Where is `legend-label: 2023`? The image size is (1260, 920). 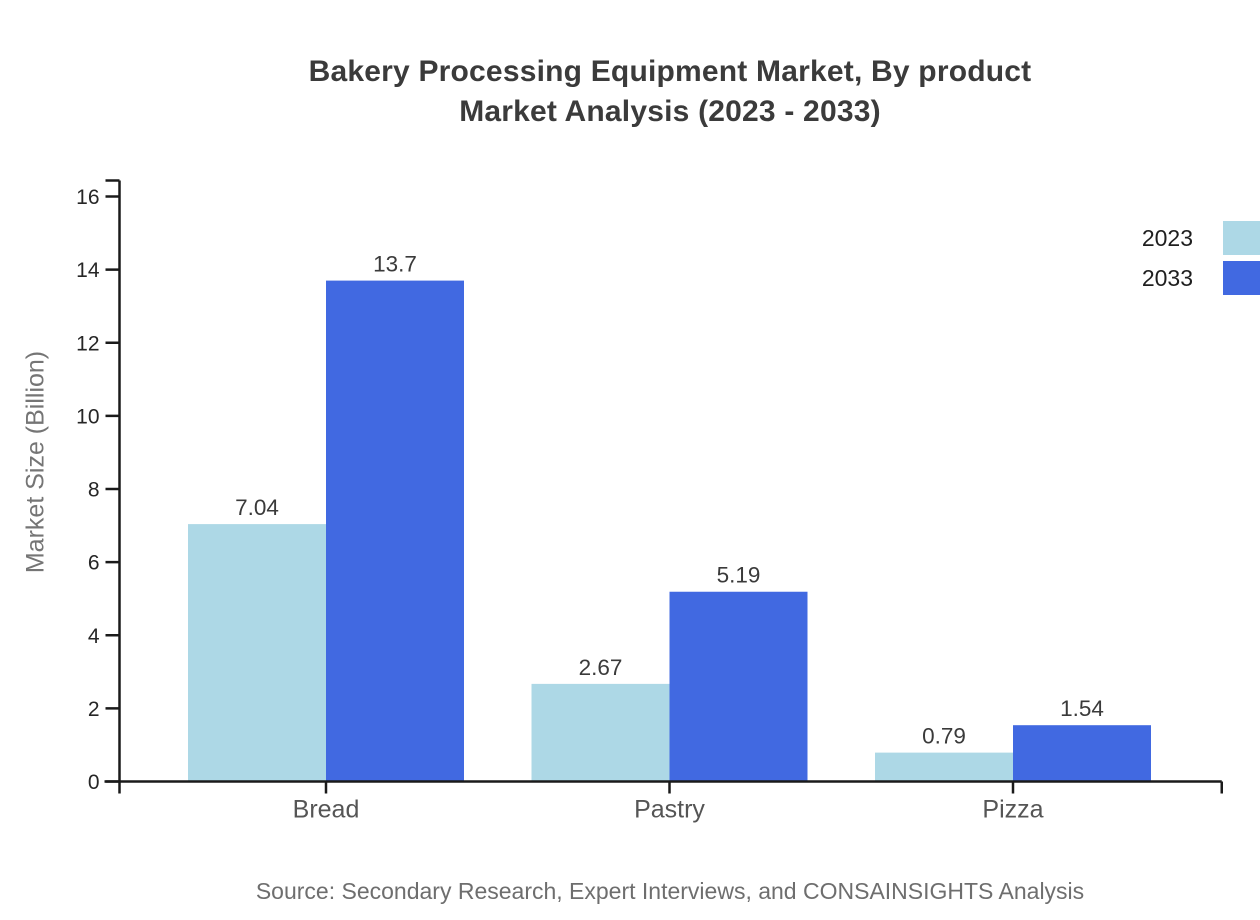
legend-label: 2023 is located at coordinates (1167, 237).